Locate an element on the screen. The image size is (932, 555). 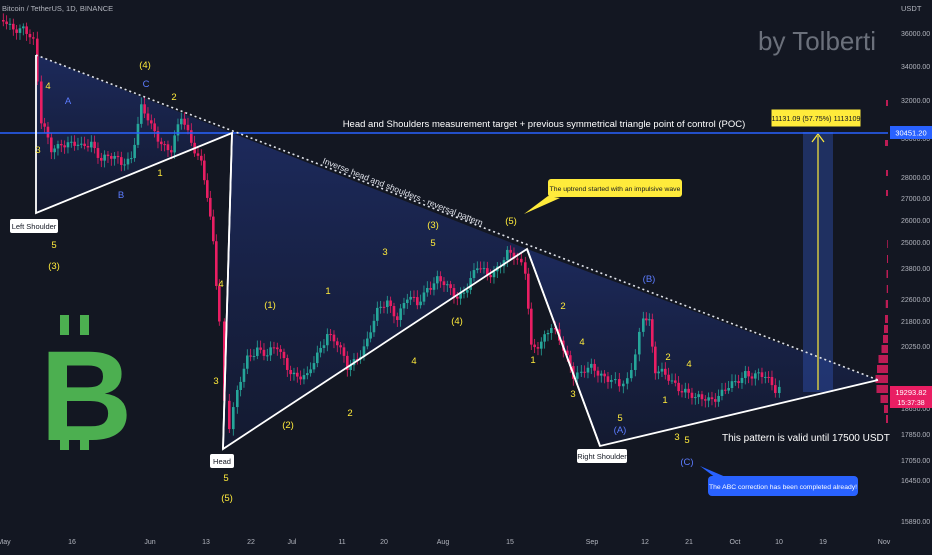
x-tick-label: 22 is located at coordinates (251, 542).